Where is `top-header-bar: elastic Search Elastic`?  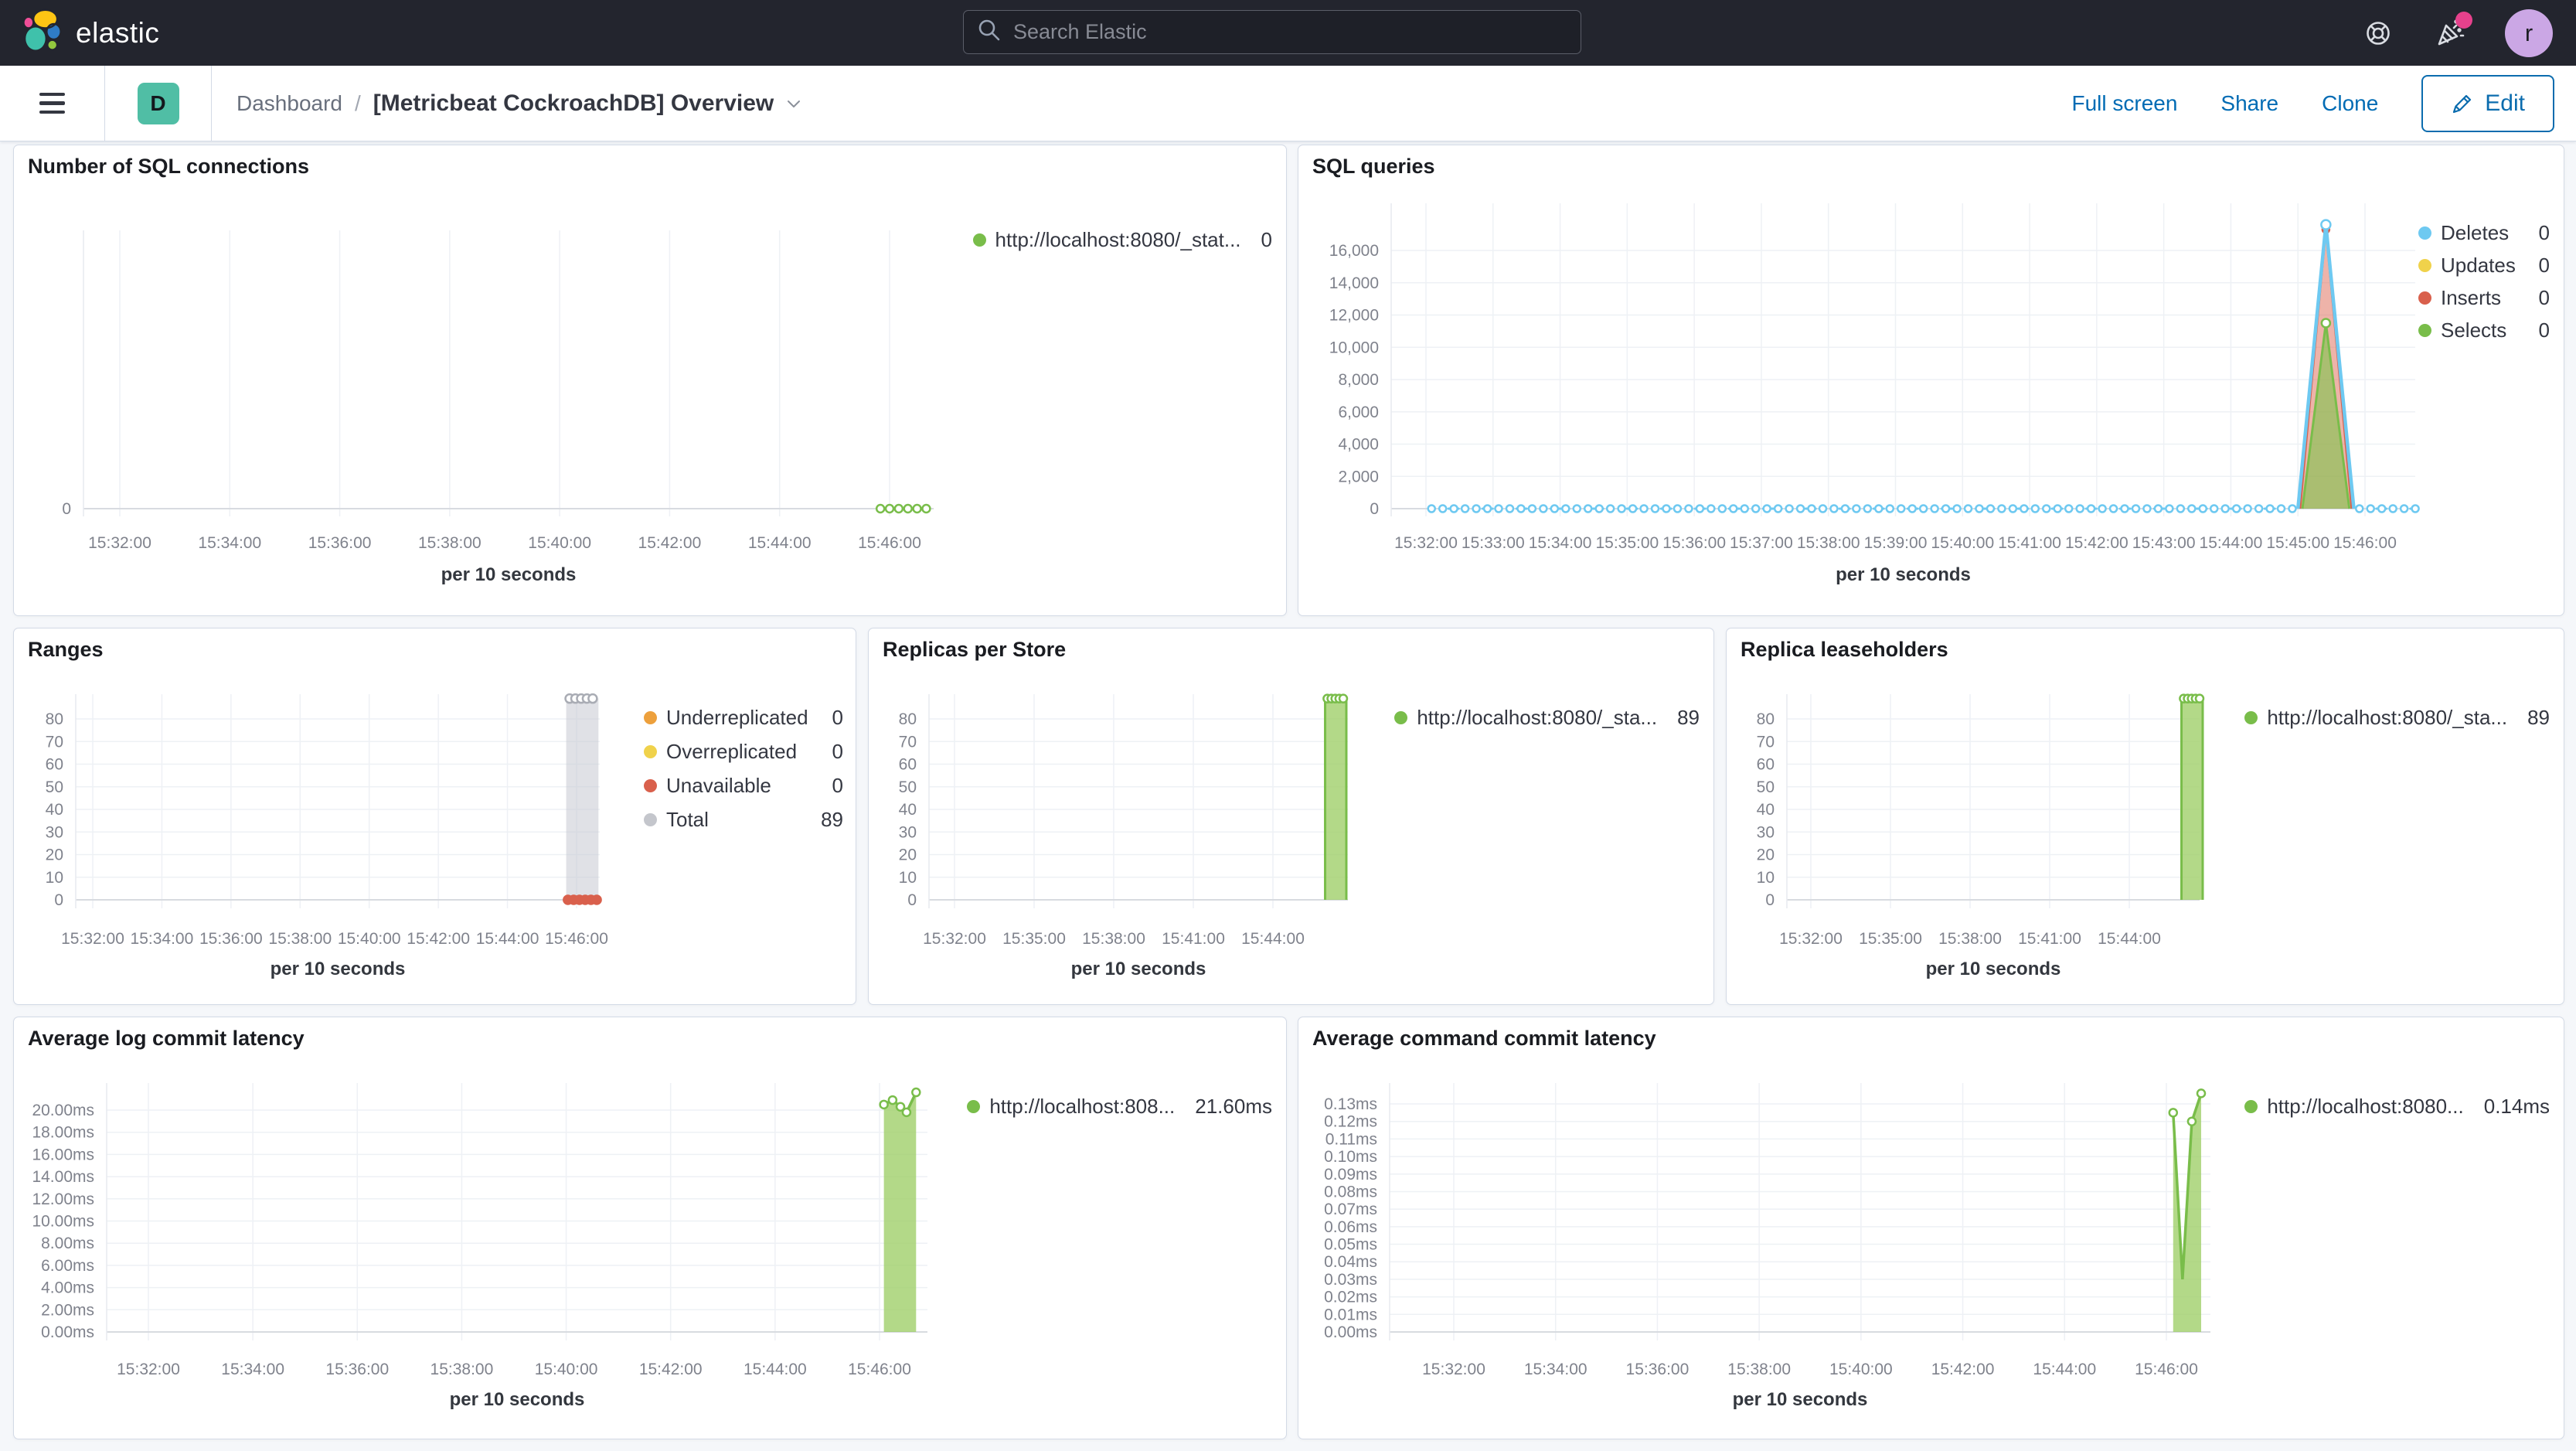
top-header-bar: elastic Search Elastic is located at coordinates (1288, 33).